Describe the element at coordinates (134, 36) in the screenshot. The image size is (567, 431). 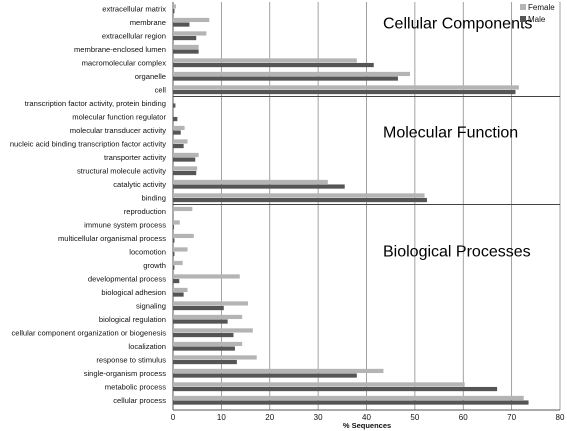
I see `category-label: extracellular region` at that location.